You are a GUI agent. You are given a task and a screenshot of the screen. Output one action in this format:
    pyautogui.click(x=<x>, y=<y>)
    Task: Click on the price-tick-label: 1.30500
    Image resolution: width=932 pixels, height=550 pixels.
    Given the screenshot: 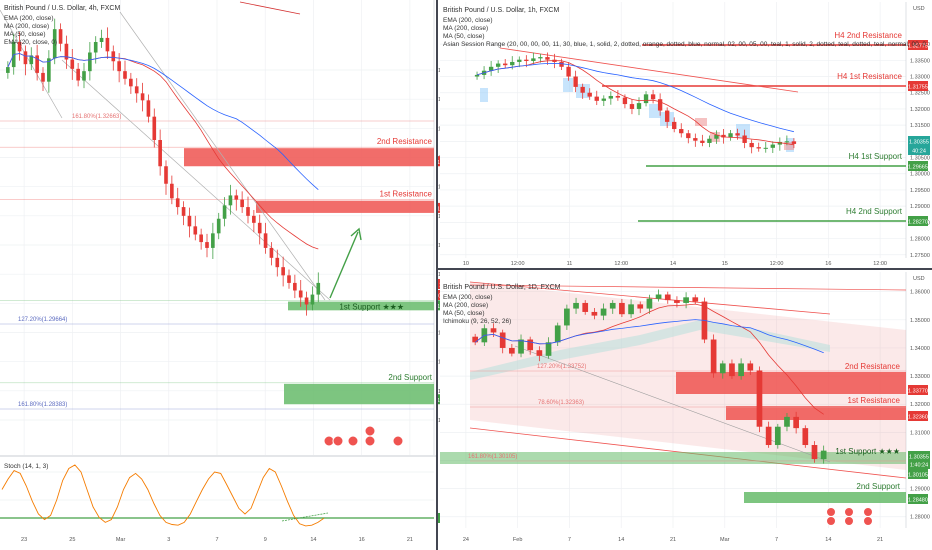 What is the action you would take?
    pyautogui.click(x=920, y=159)
    